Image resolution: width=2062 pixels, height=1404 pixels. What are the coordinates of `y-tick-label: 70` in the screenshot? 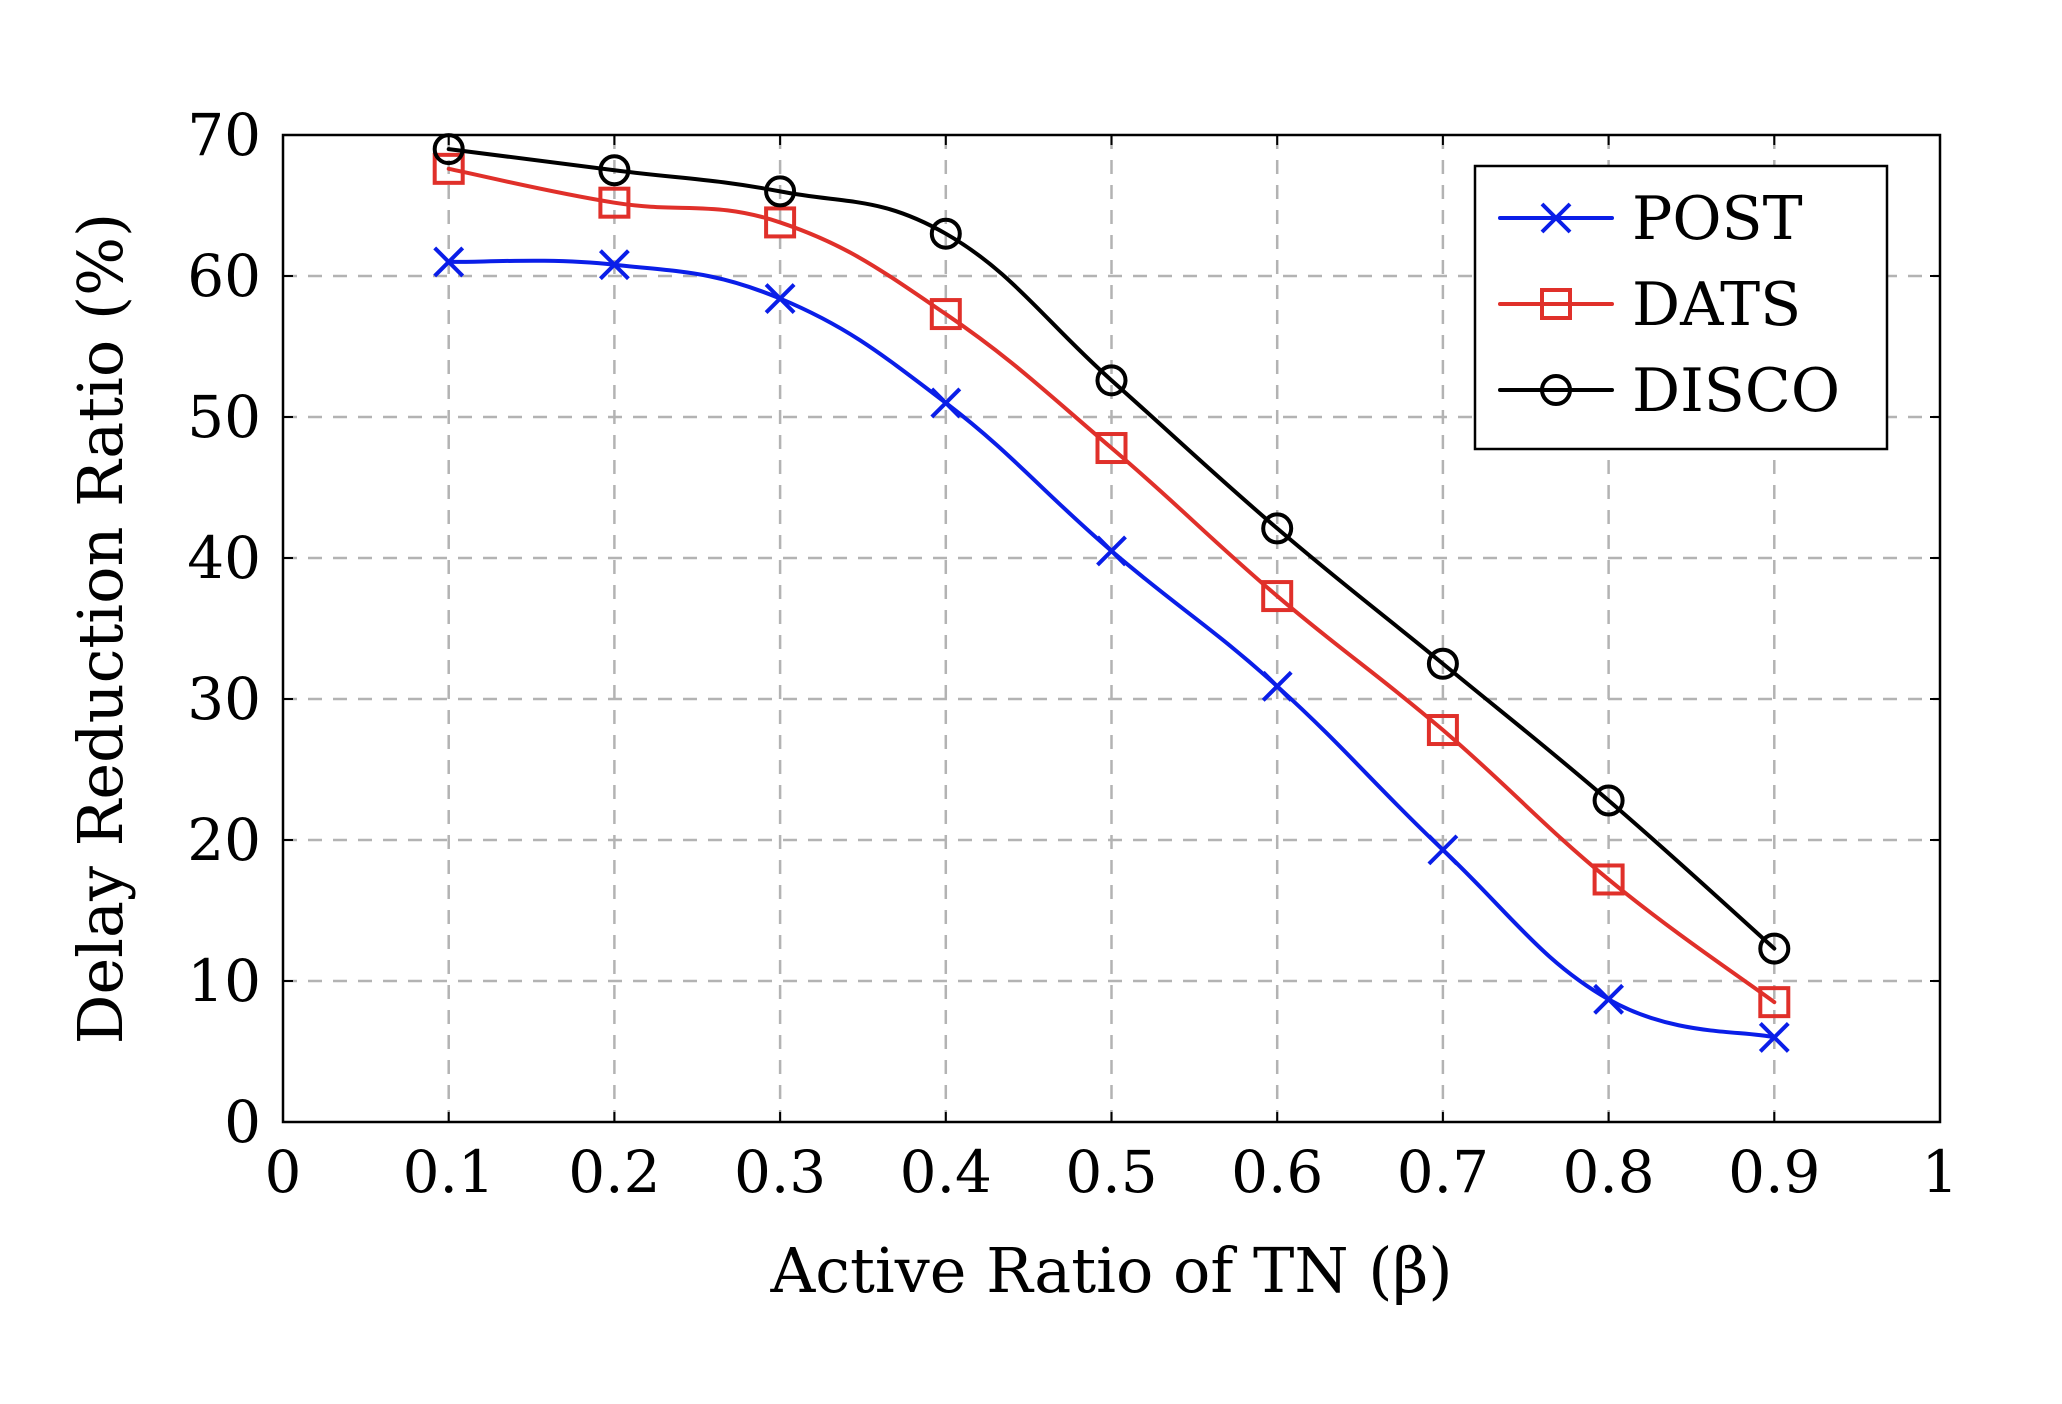 It's located at (224, 135).